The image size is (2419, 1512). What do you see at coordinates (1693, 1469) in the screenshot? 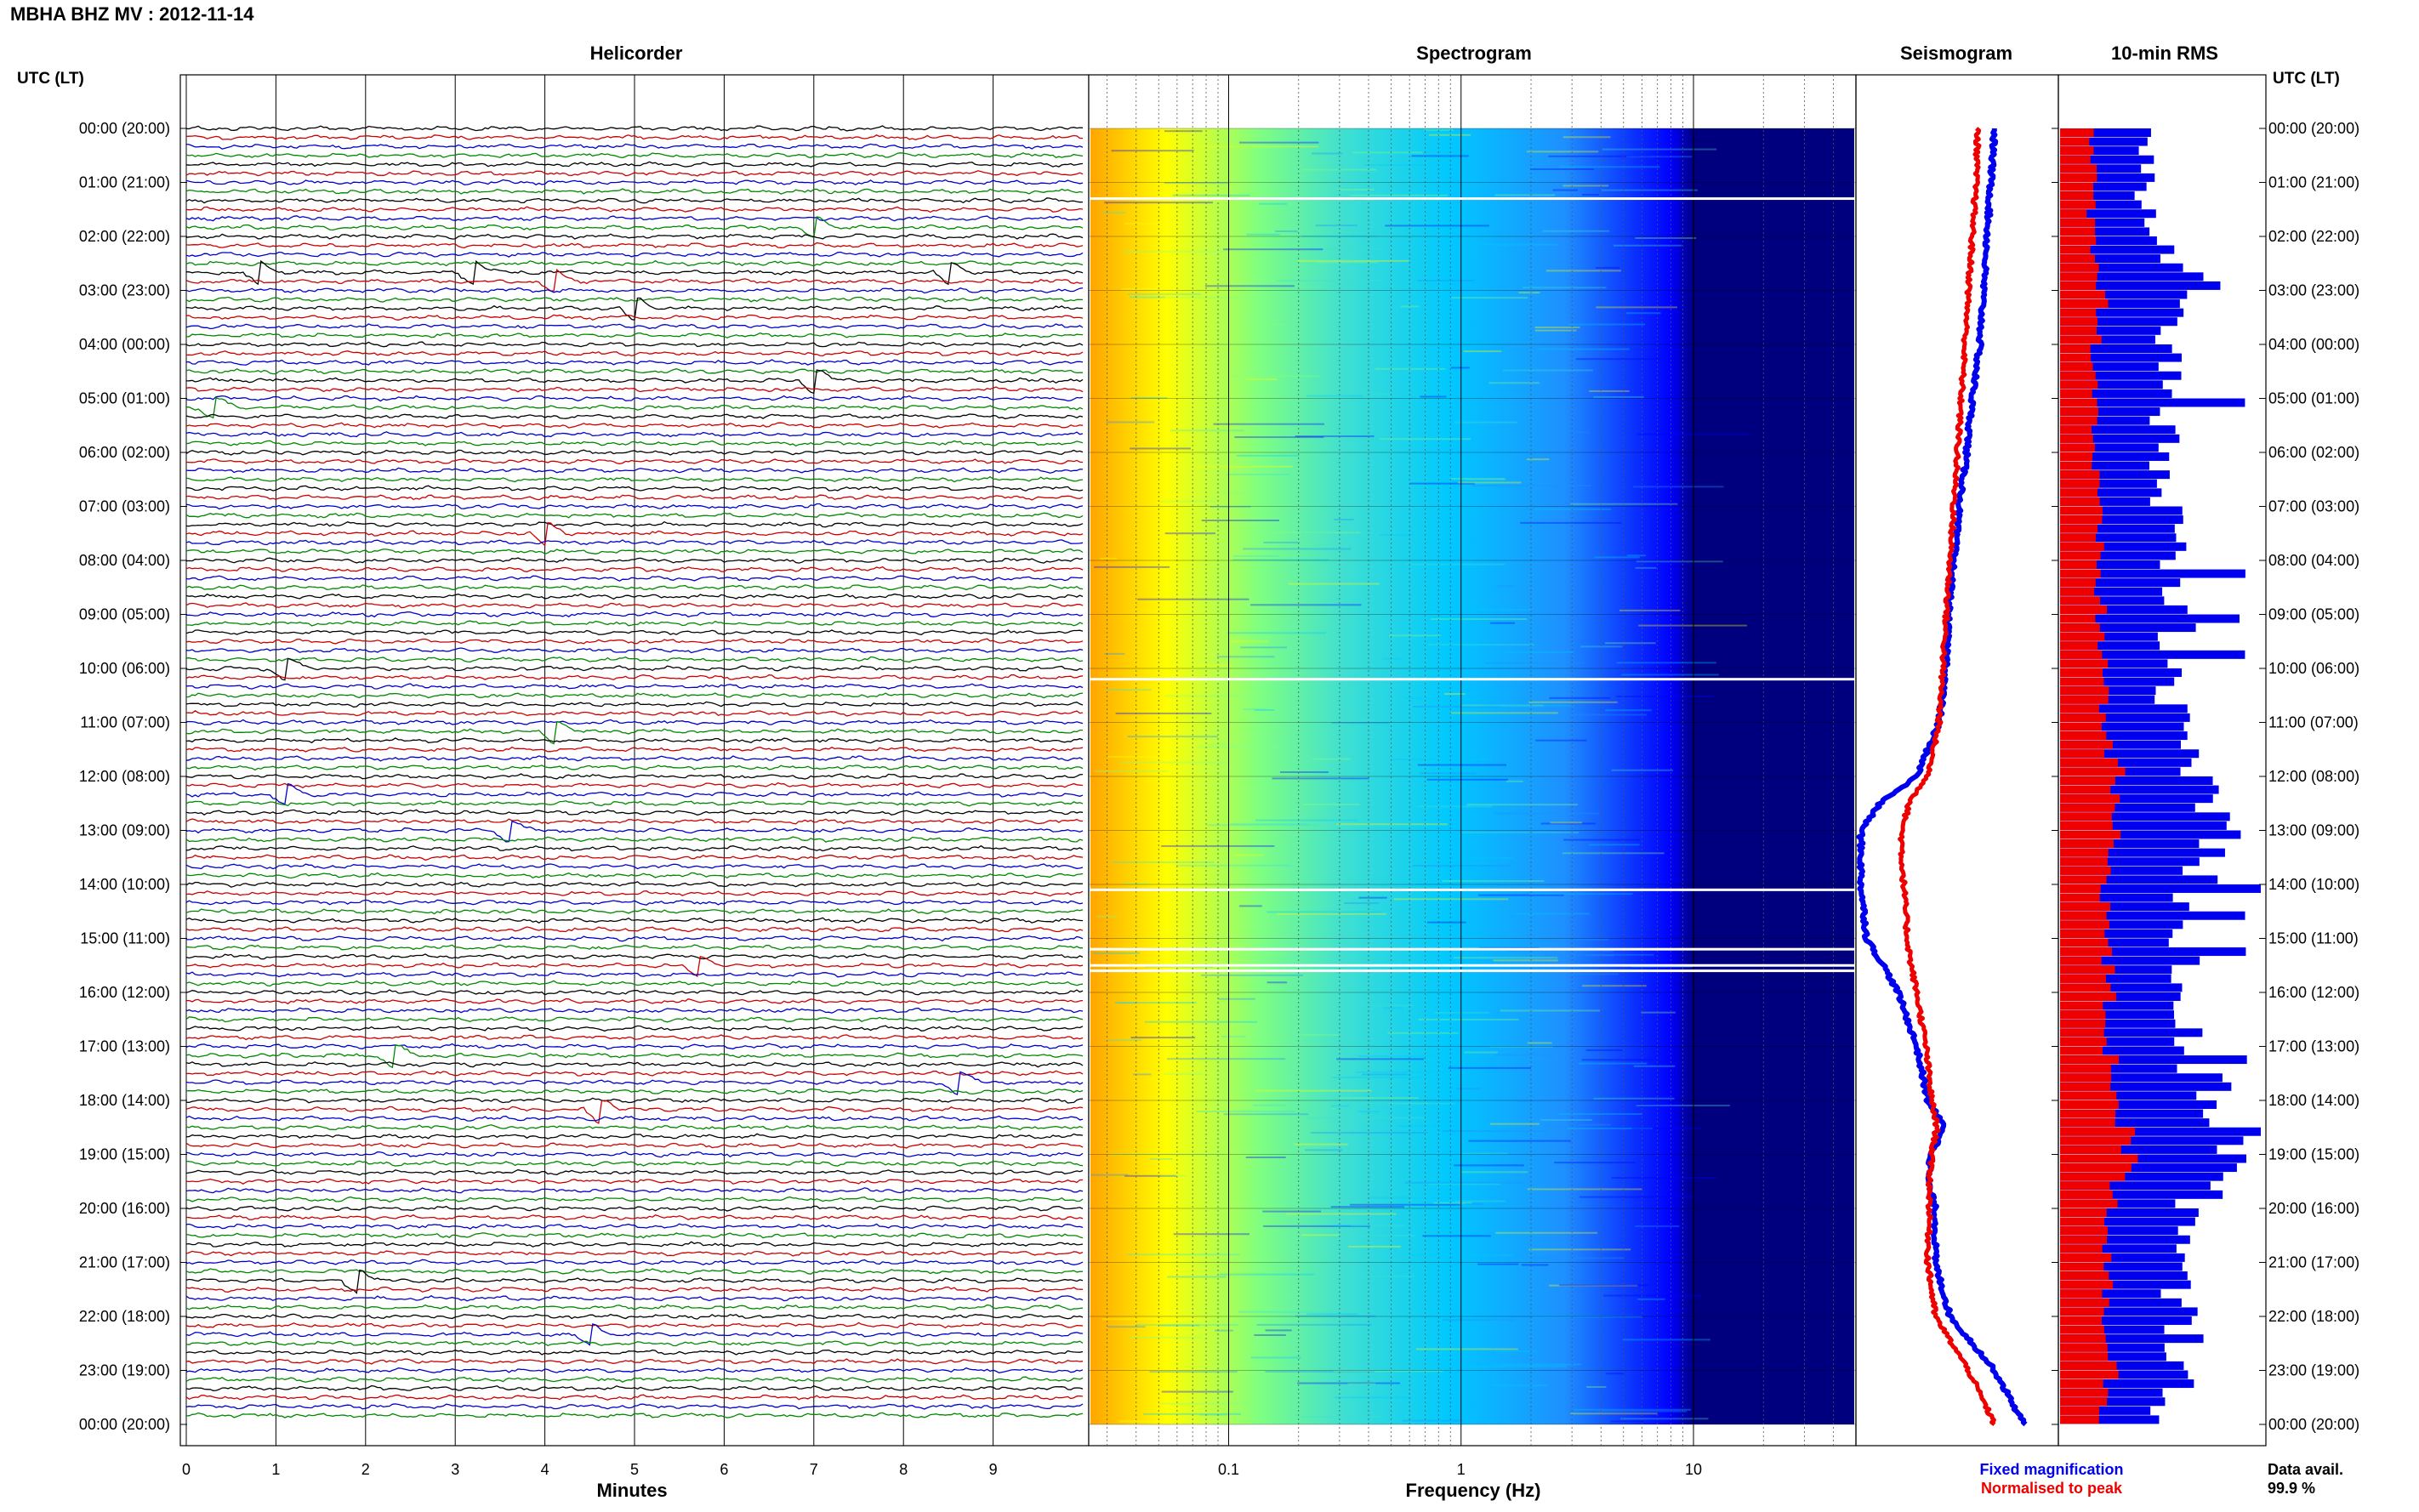
I see `frequency-tick-label: 10` at bounding box center [1693, 1469].